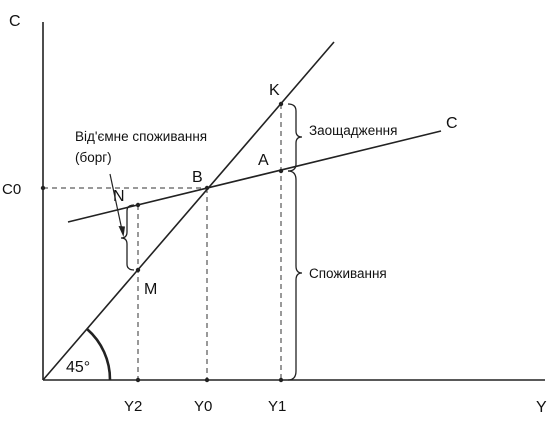  I want to click on y-axis-label: C, so click(15, 21).